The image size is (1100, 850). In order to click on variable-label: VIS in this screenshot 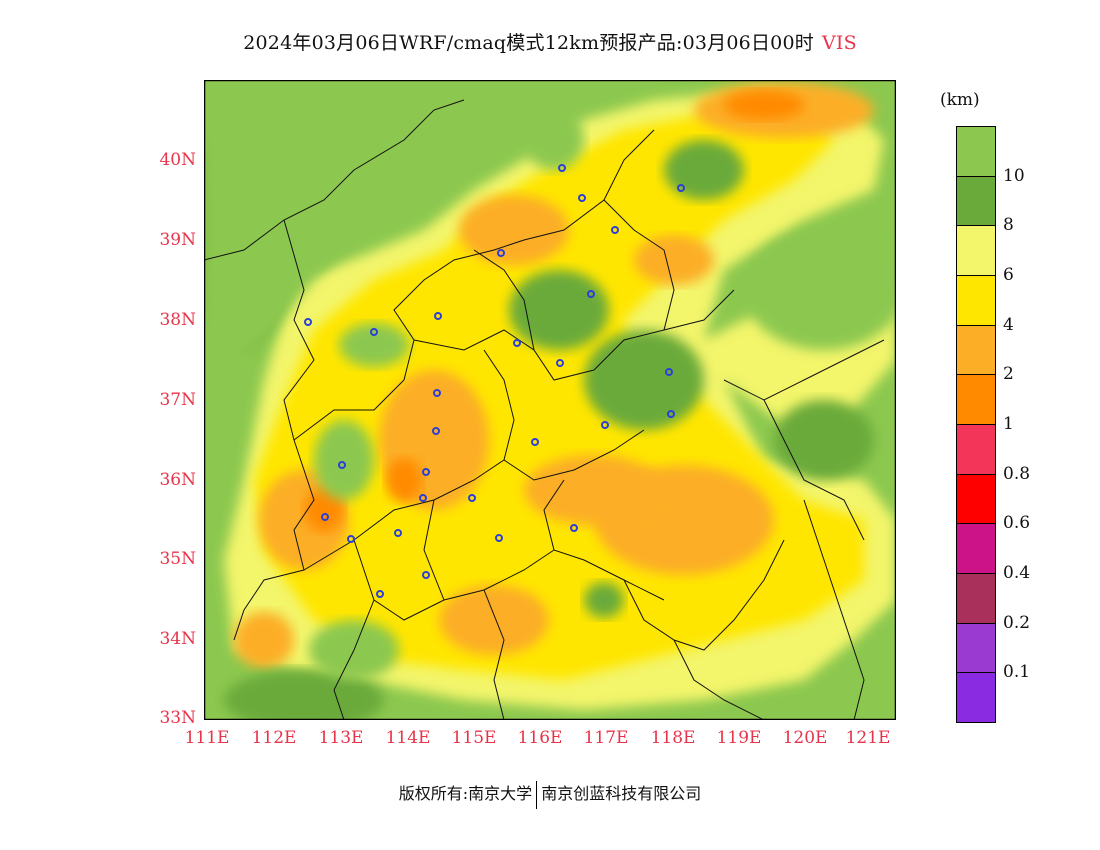, I will do `click(839, 43)`.